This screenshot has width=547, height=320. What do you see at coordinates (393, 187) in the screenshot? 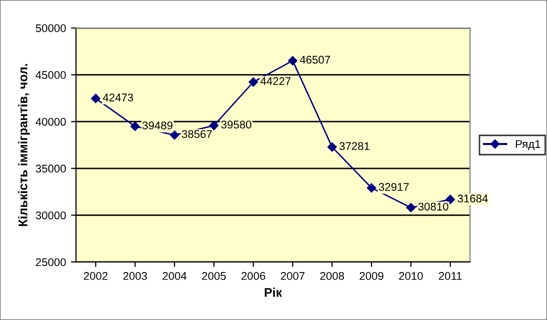
I see `data-label: 32917` at bounding box center [393, 187].